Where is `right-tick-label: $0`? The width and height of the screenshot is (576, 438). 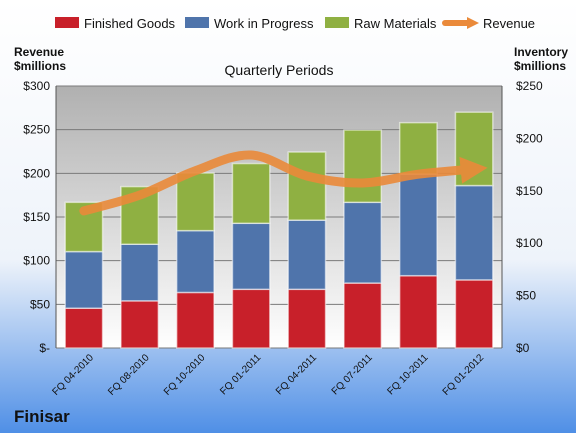
right-tick-label: $0 is located at coordinates (523, 348).